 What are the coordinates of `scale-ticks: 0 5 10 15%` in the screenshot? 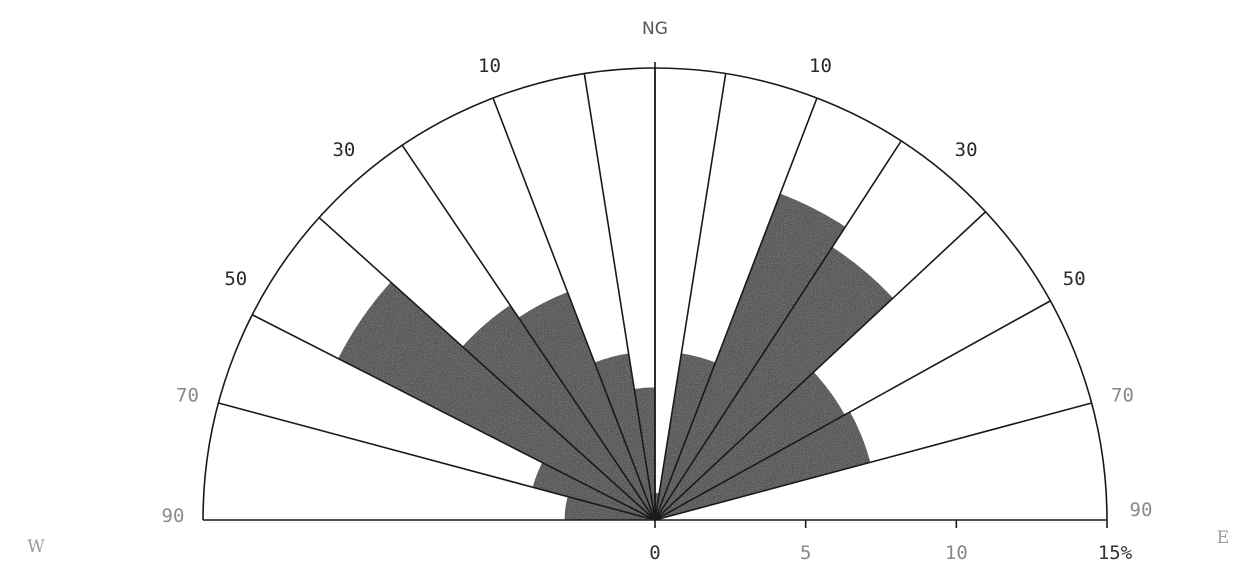 It's located at (891, 542).